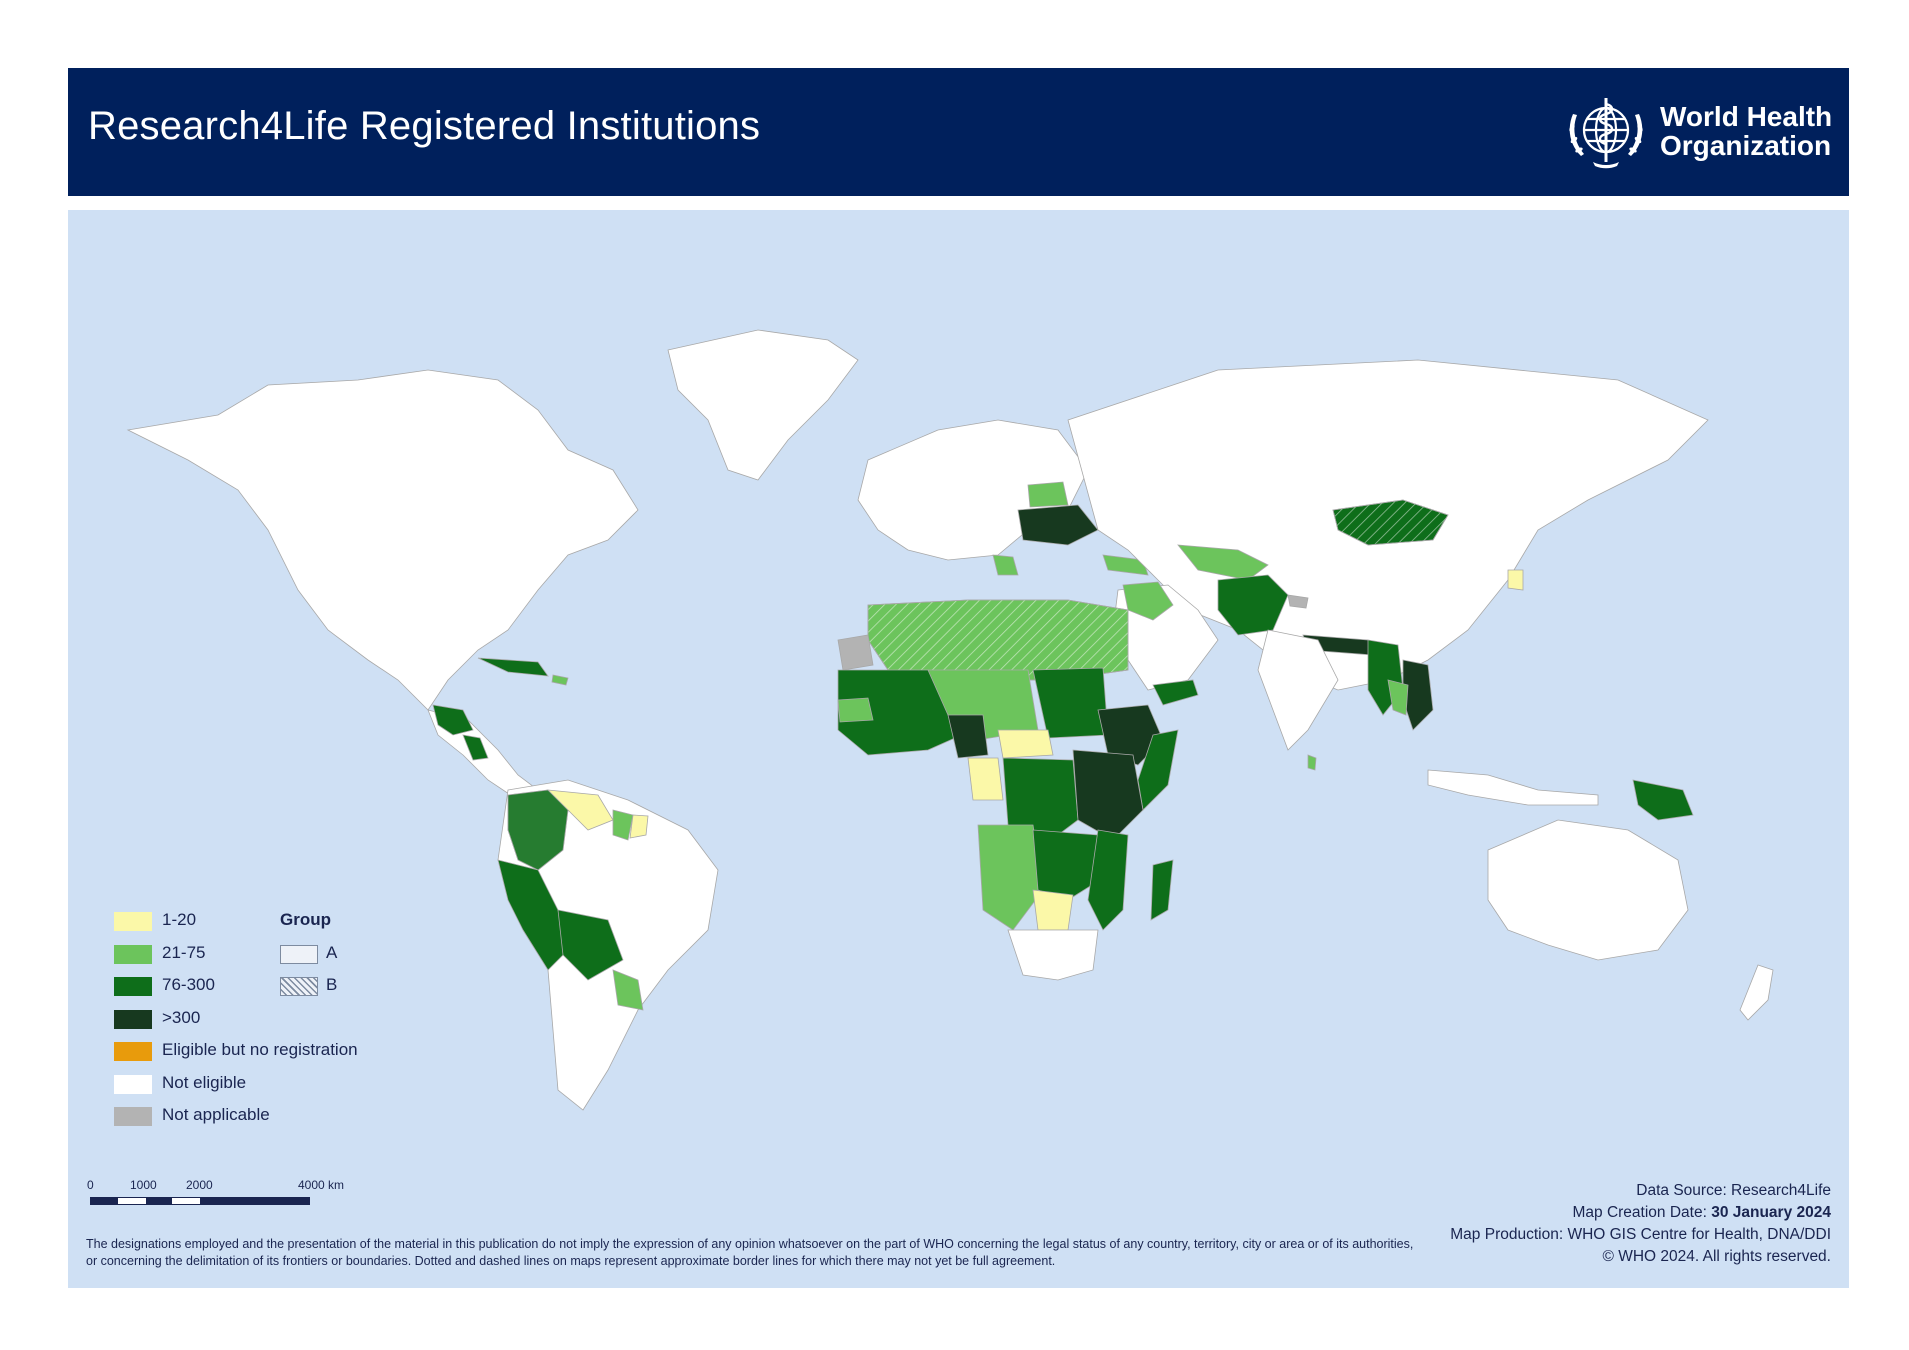 This screenshot has width=1909, height=1350. I want to click on country-caribbean-isle, so click(560, 680).